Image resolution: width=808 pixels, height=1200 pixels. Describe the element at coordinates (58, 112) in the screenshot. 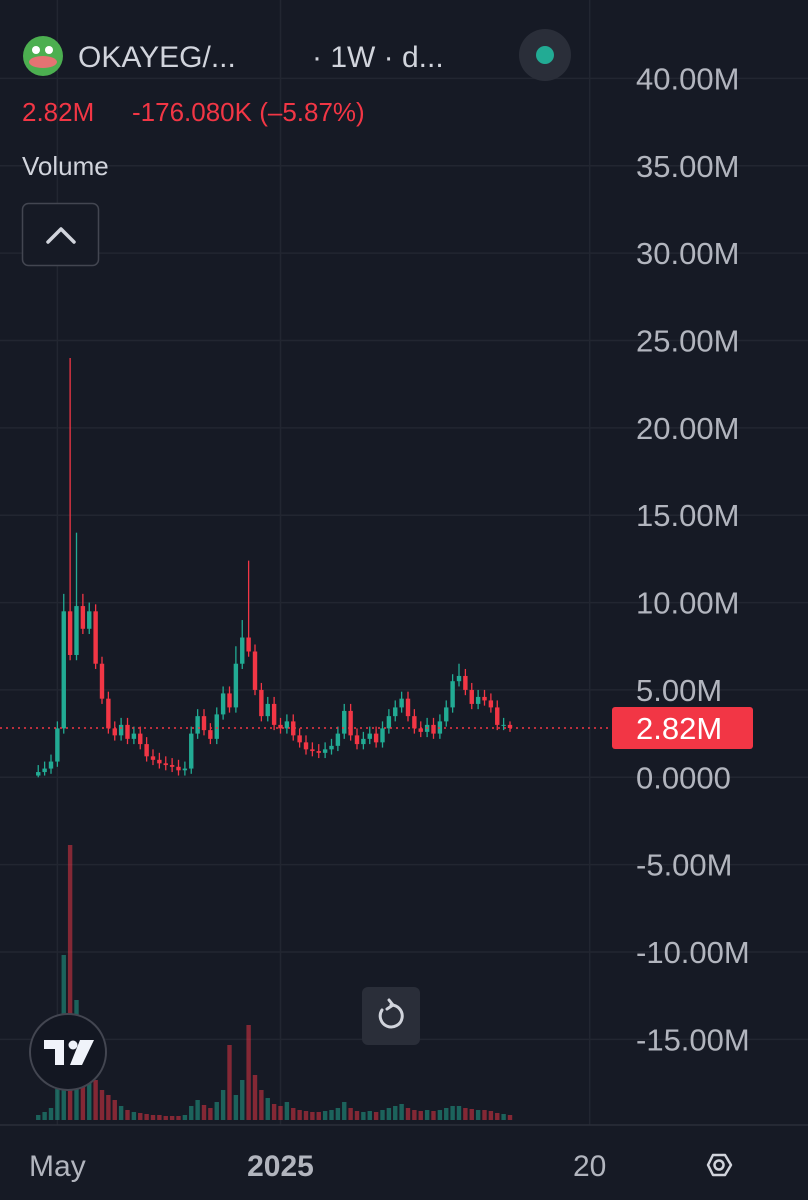

I see `last-price: 2.82M` at that location.